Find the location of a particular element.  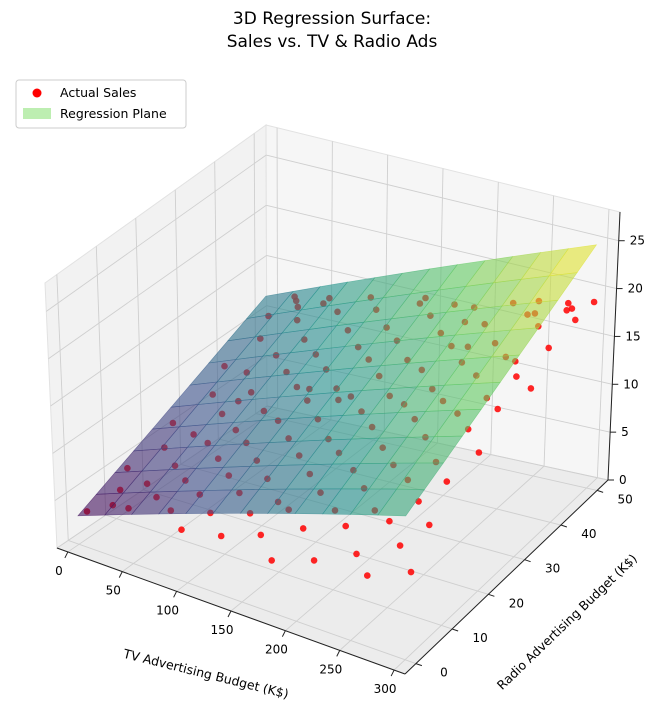

x-tick-label-100: 100 is located at coordinates (167, 610).